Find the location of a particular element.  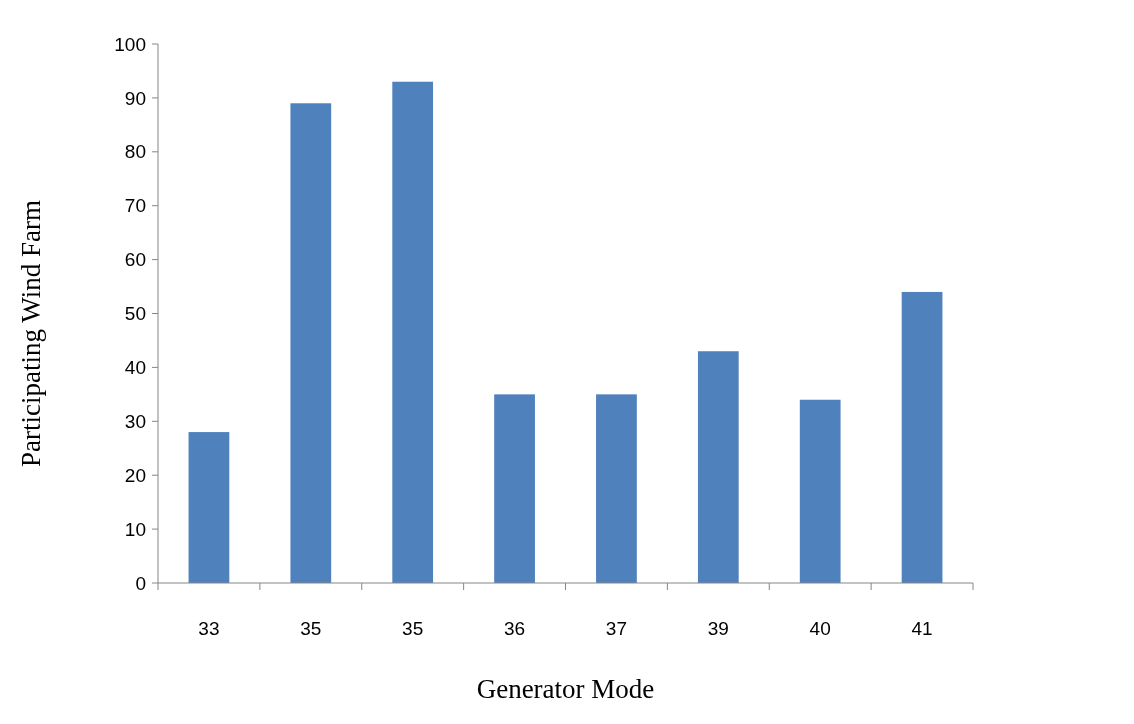

y-tick-label: 30 is located at coordinates (135, 421).